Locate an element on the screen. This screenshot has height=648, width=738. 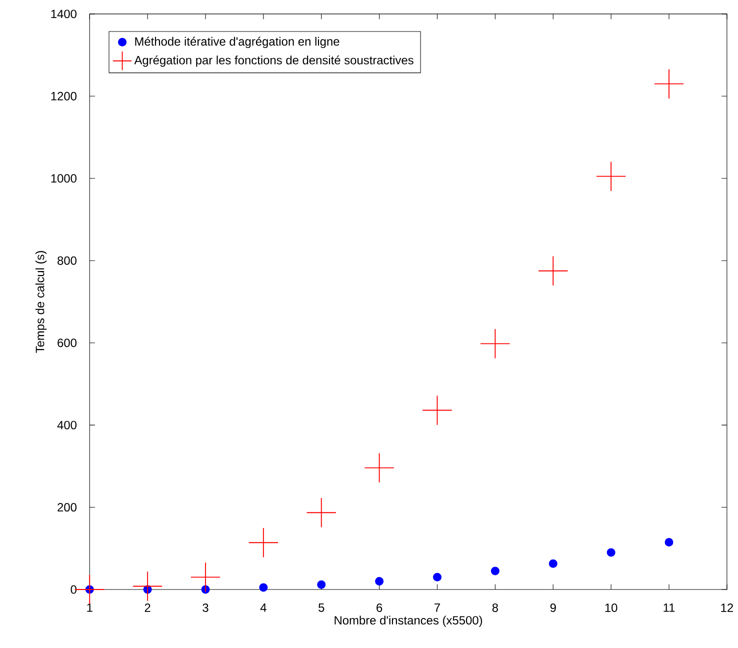
y-tick-label: 1000 is located at coordinates (63, 178).